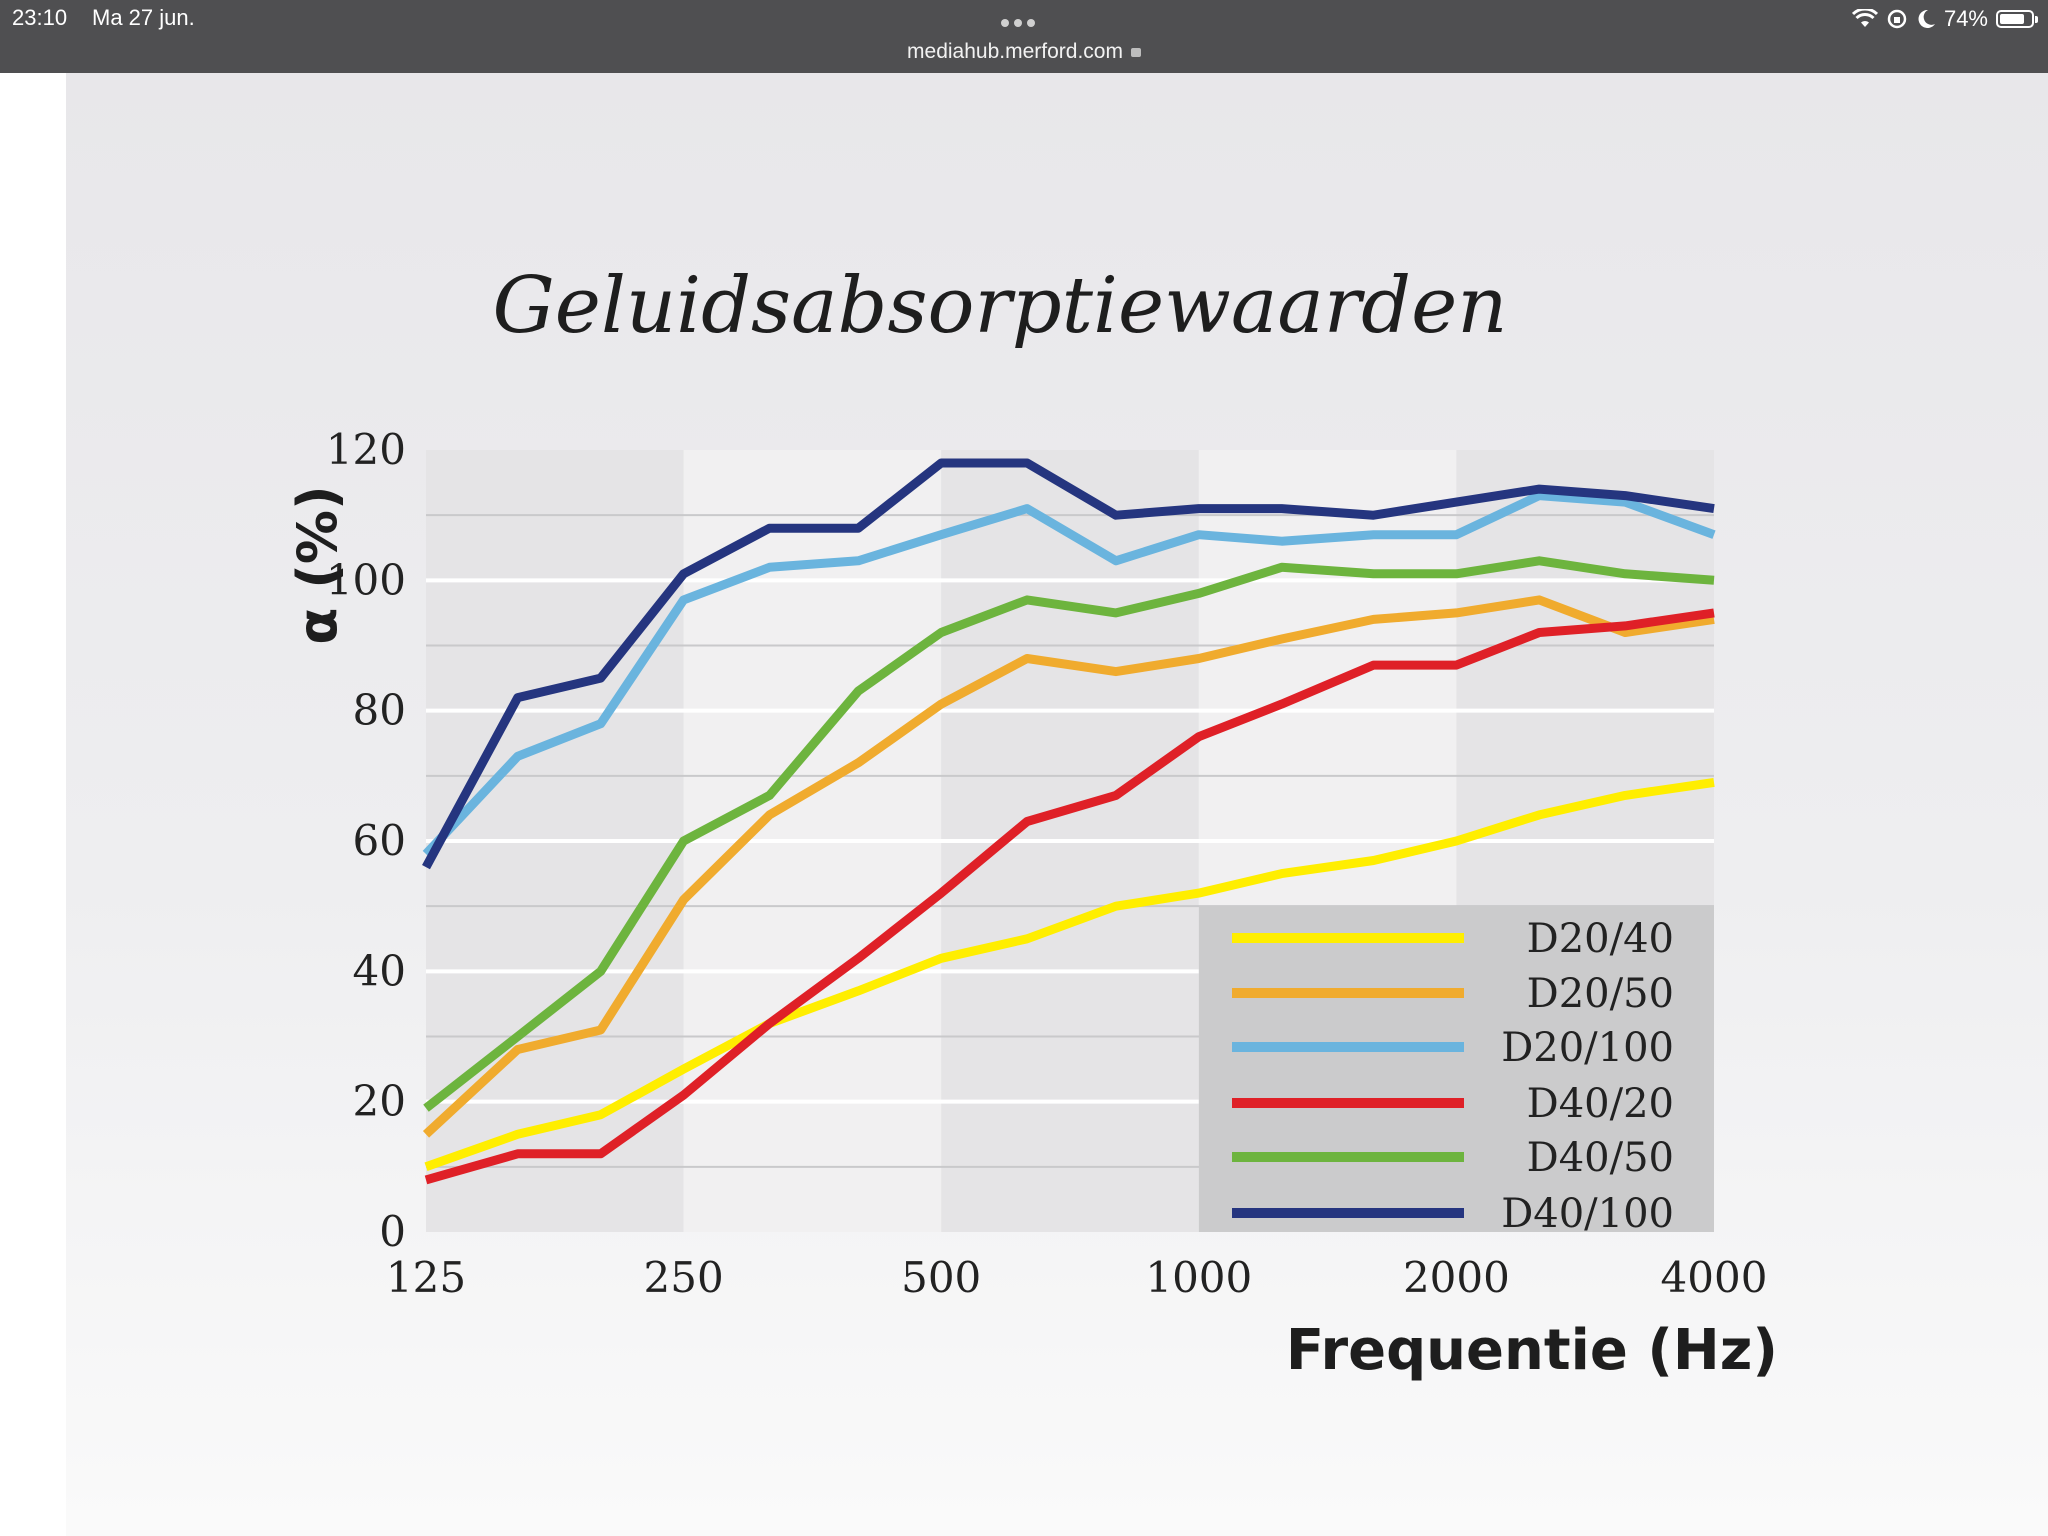 Image resolution: width=2048 pixels, height=1536 pixels. What do you see at coordinates (1456, 1069) in the screenshot?
I see `legend-box` at bounding box center [1456, 1069].